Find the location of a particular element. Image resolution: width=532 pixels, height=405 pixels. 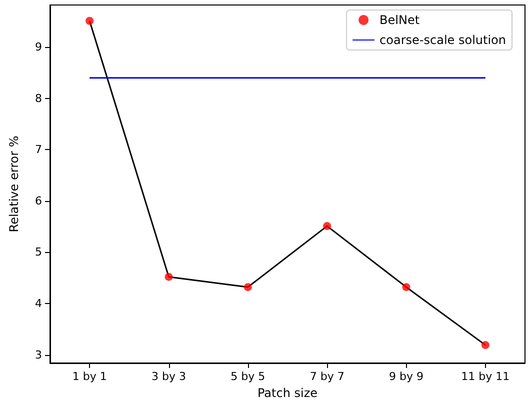

legend-label: BelNet is located at coordinates (400, 20).